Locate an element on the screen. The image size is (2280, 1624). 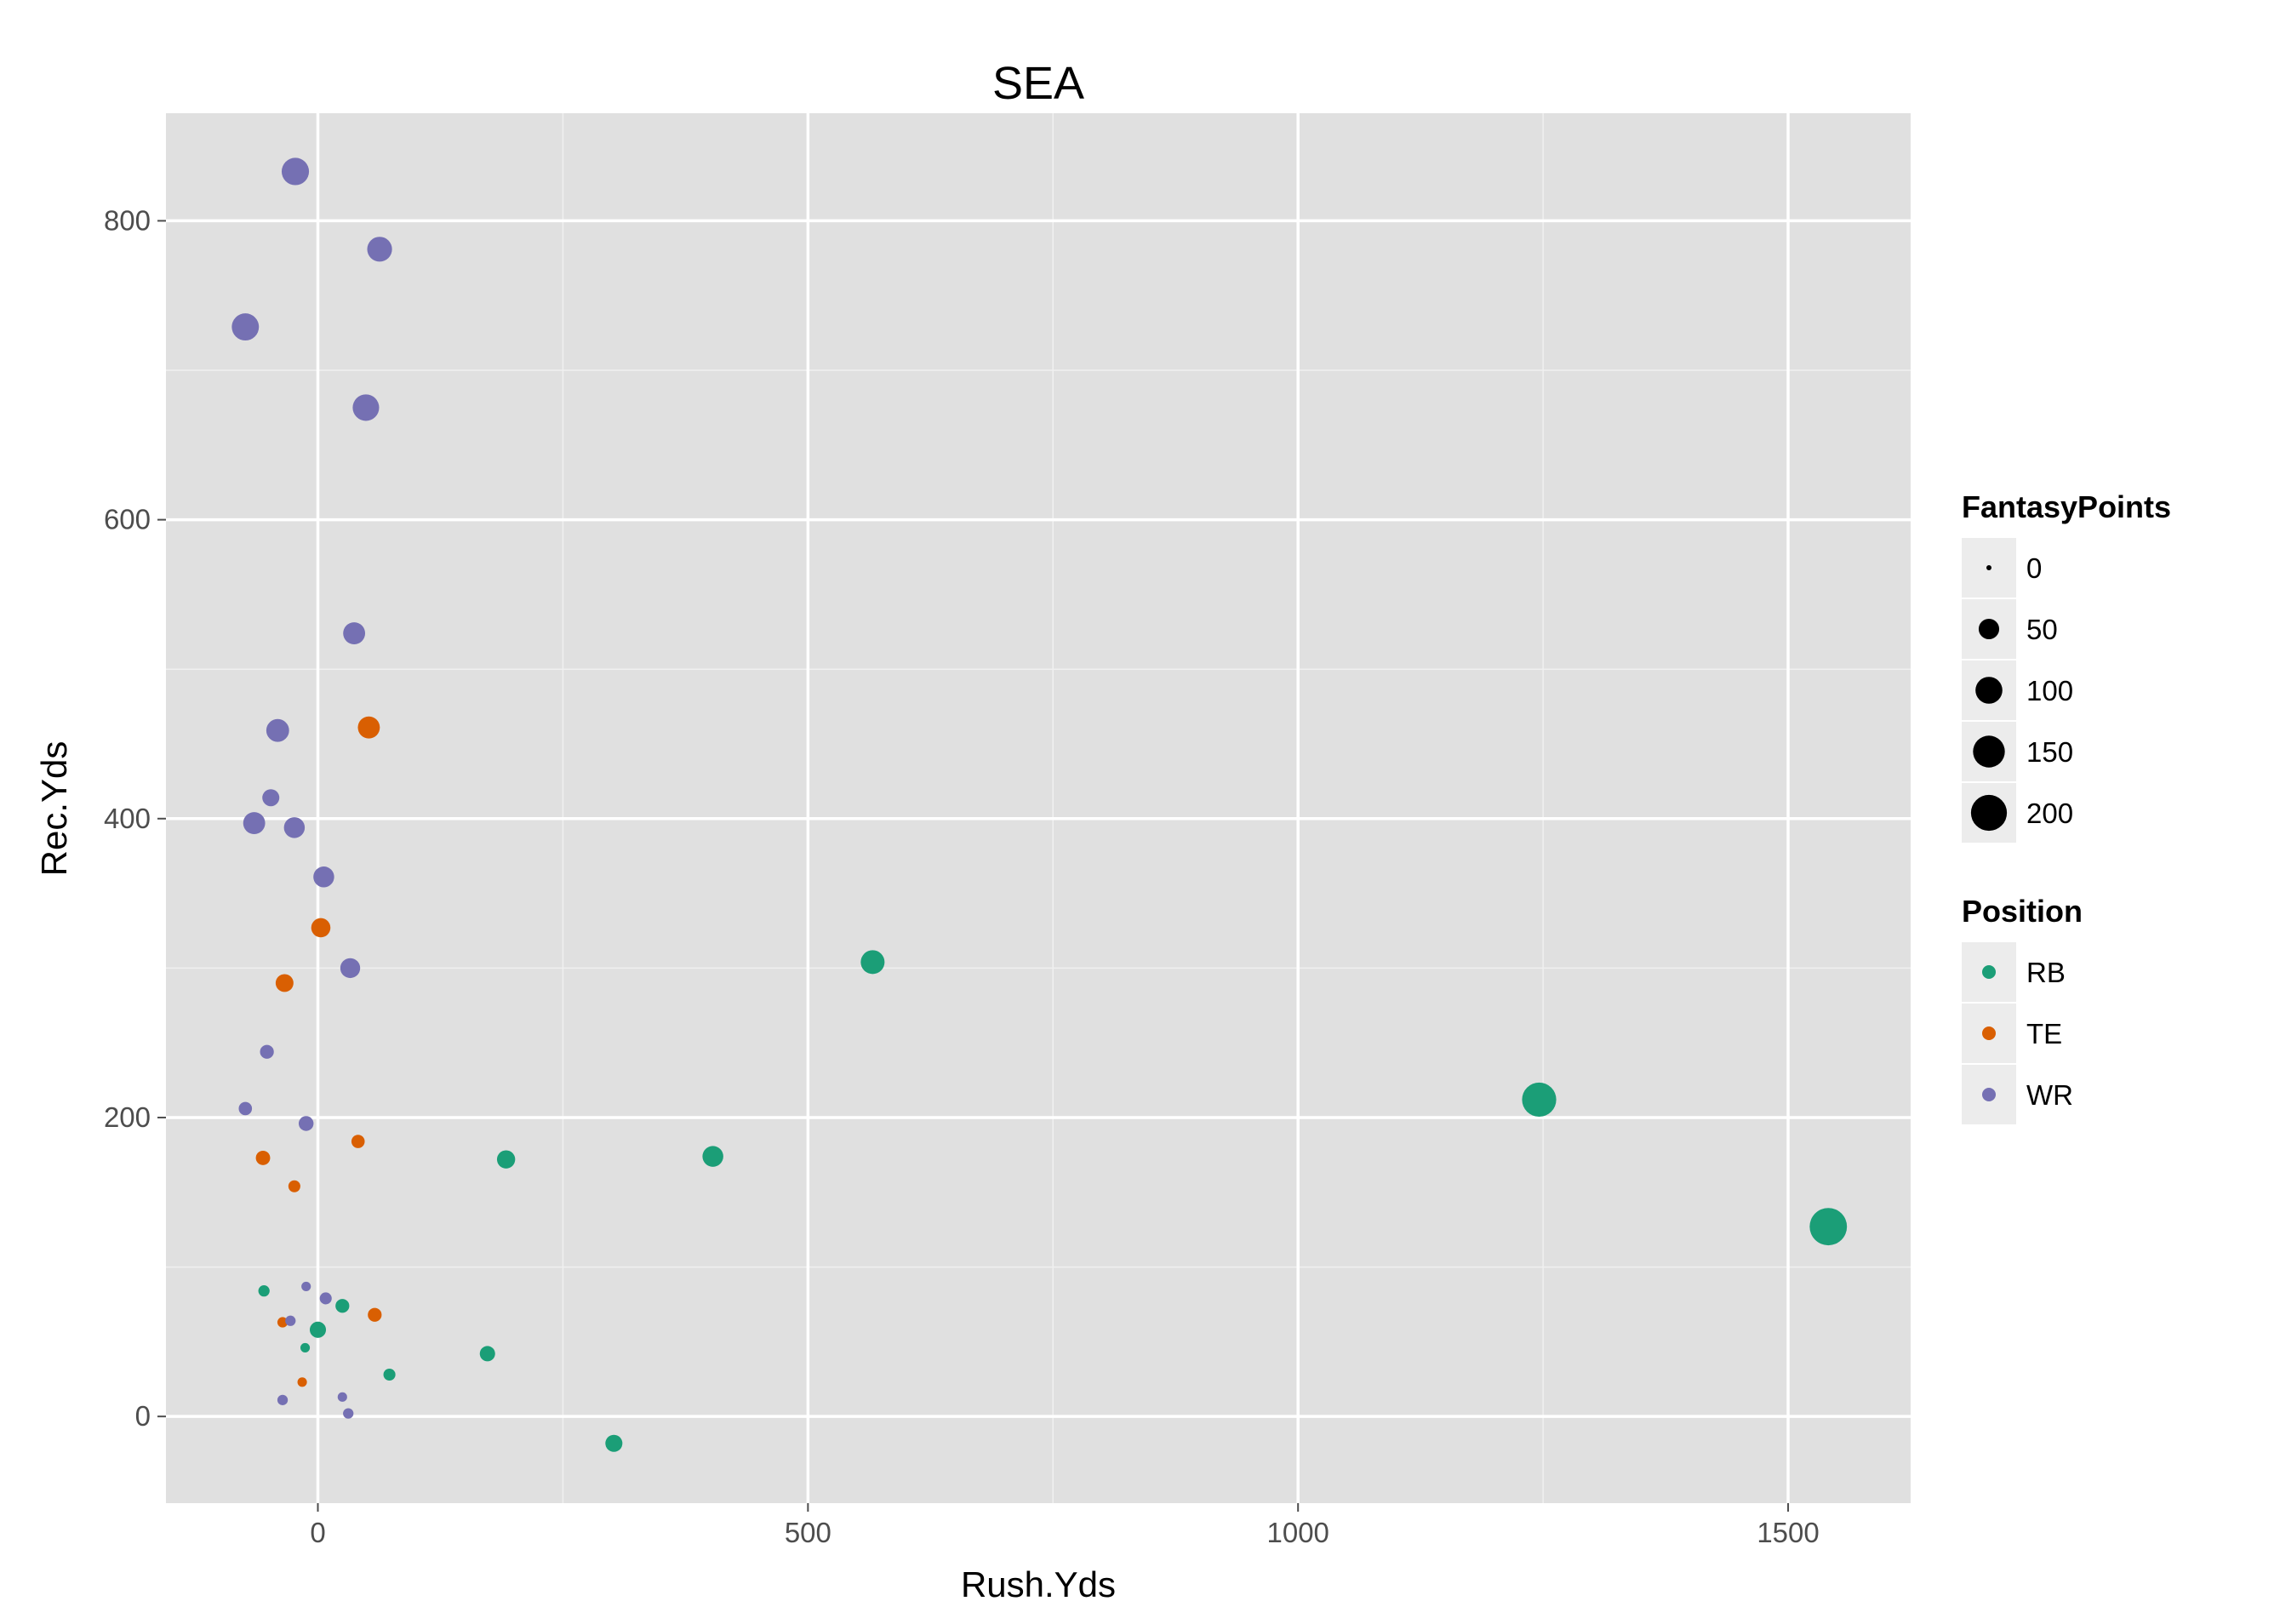
y-axis-title: Rec.Yds is located at coordinates (54, 809).